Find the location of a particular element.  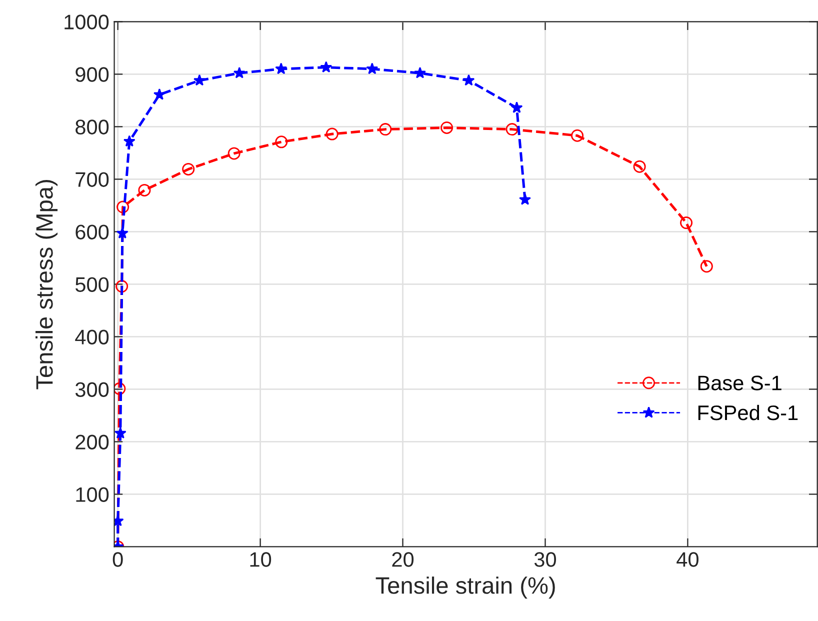

y-tick-label: 800 is located at coordinates (92, 127).